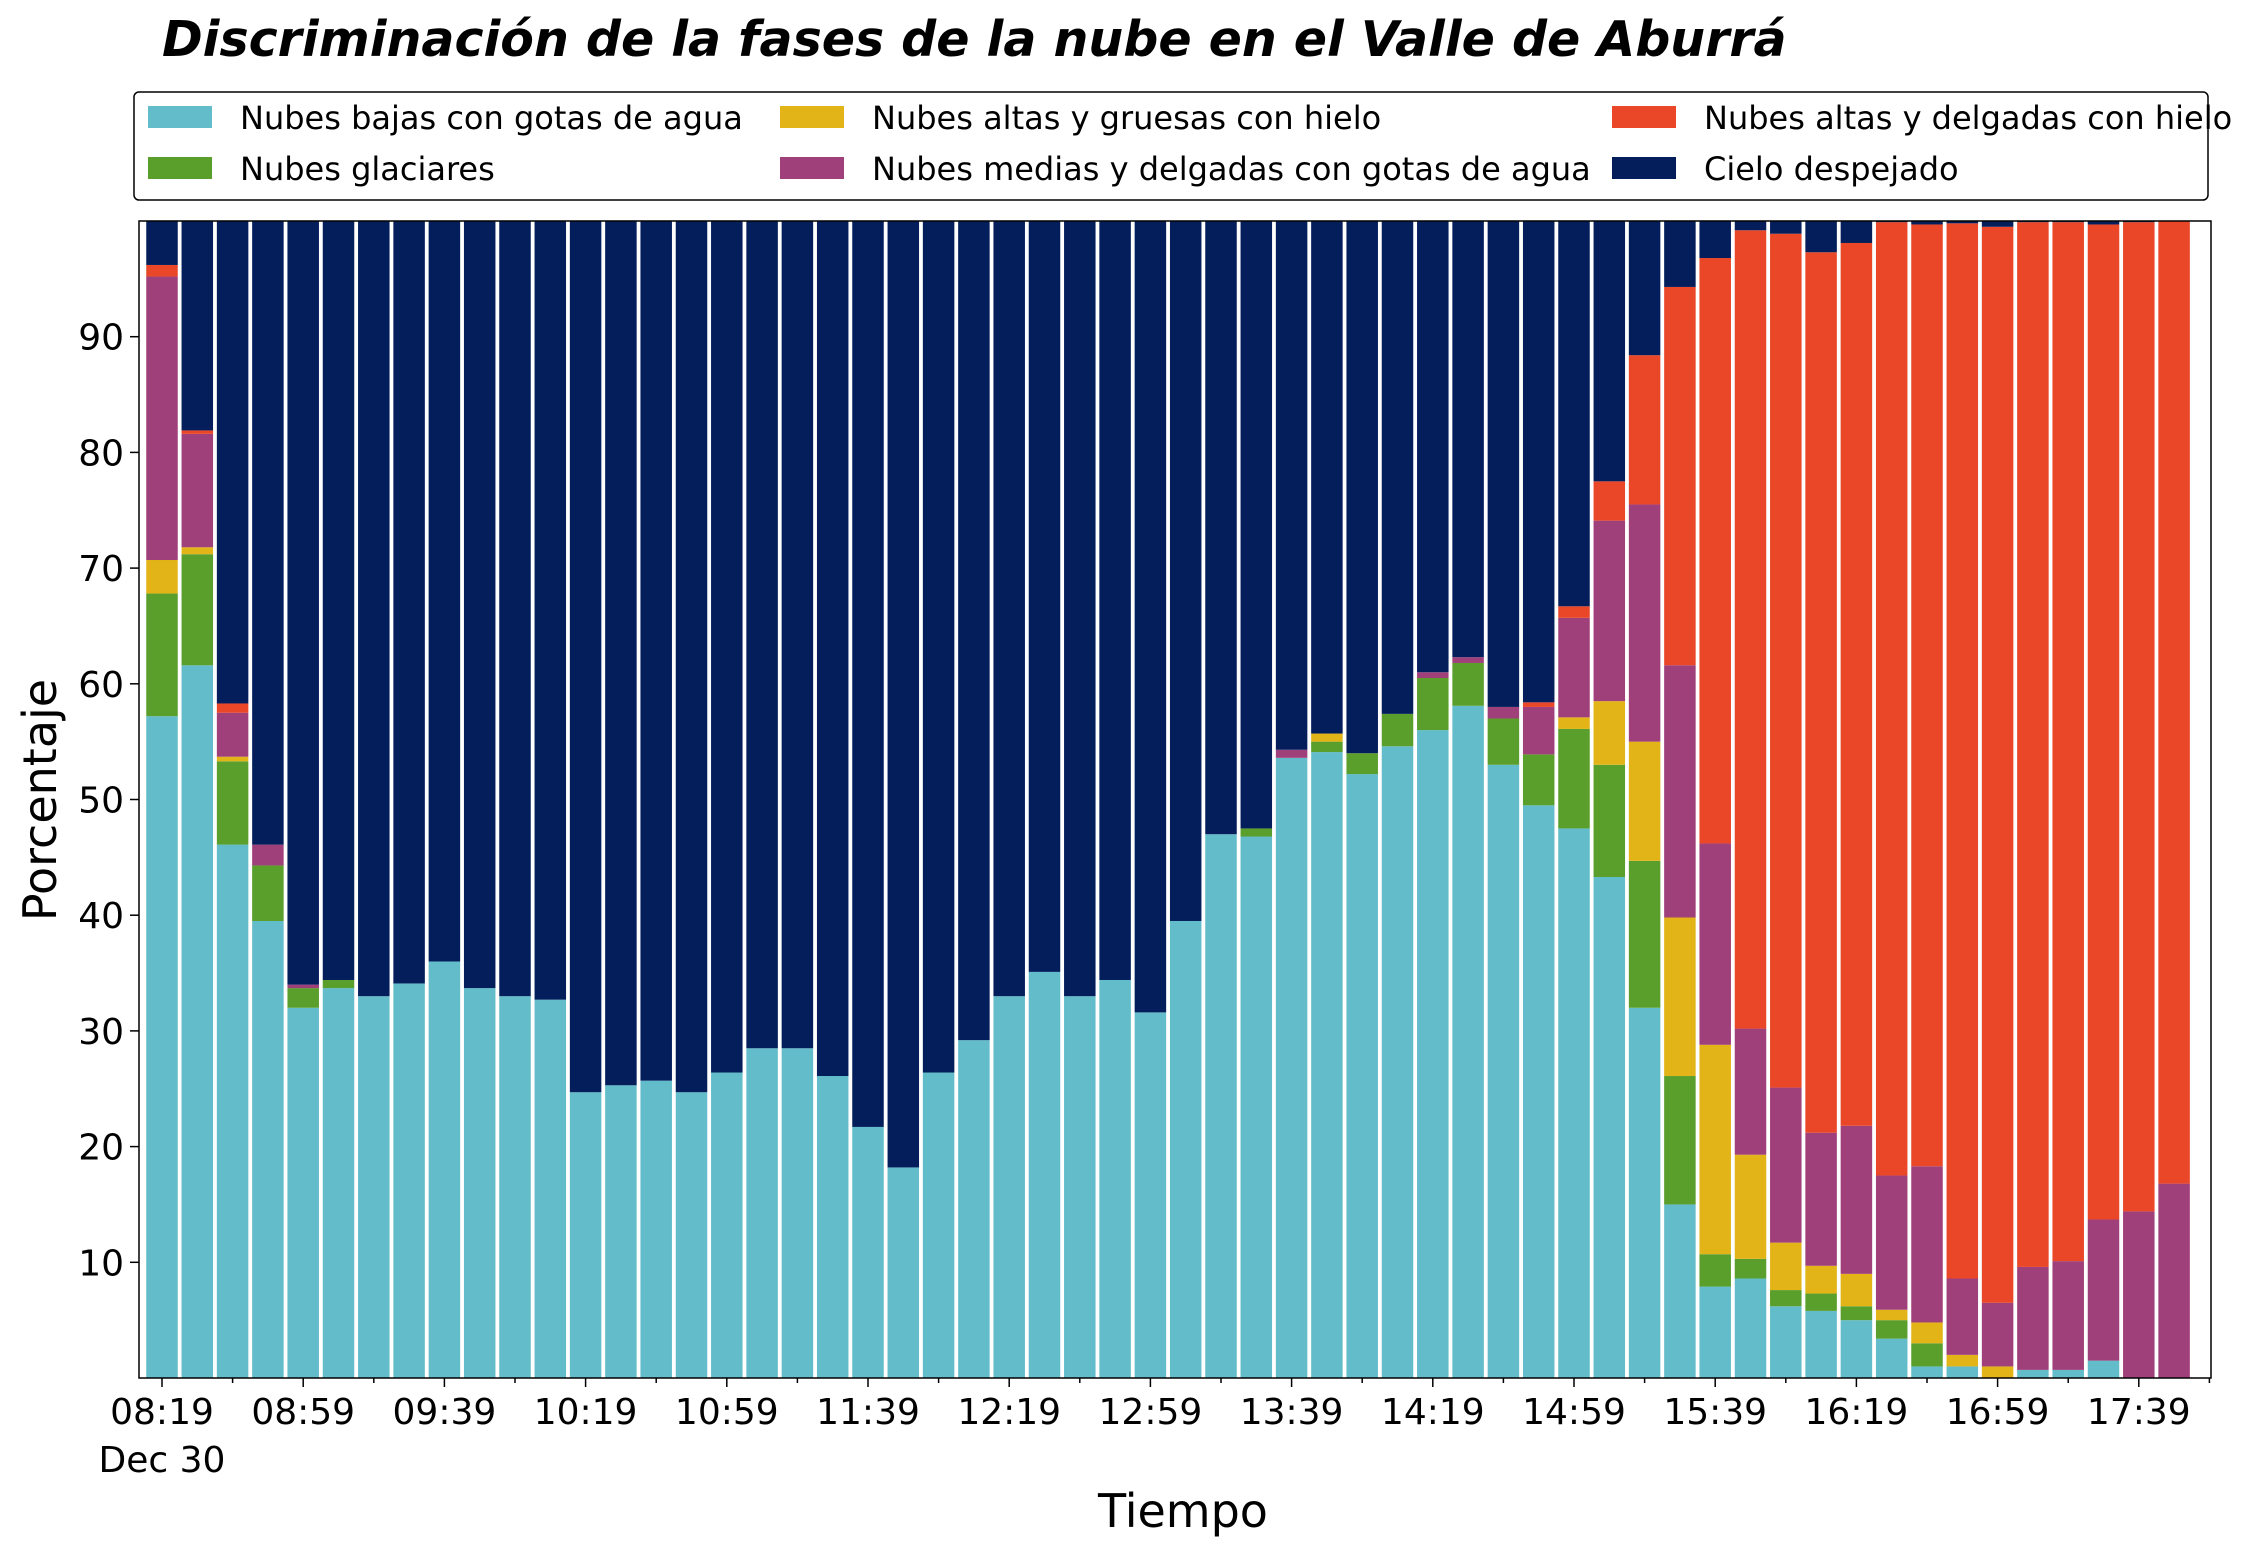 The width and height of the screenshot is (2244, 1559). Describe the element at coordinates (101, 569) in the screenshot. I see `y-tick-label: 70` at that location.